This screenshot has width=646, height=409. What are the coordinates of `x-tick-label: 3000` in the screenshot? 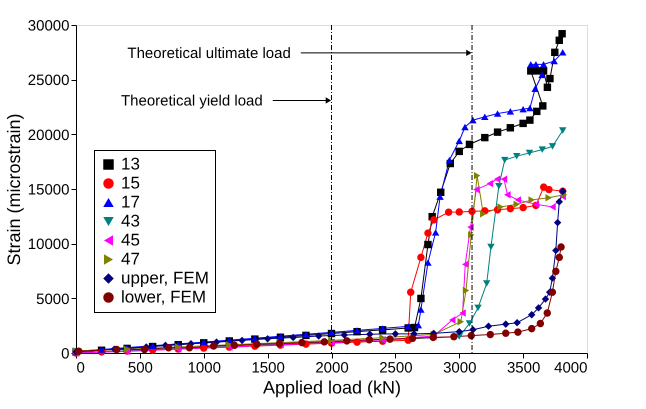 It's located at (459, 368).